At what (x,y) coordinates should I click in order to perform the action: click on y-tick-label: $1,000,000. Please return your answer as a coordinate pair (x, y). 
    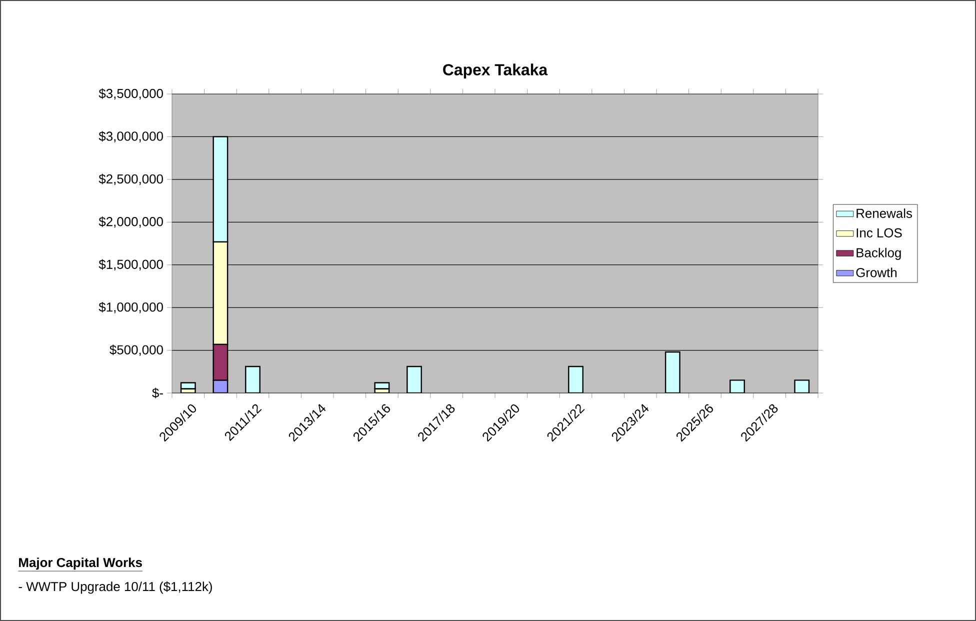
    Looking at the image, I should click on (130, 308).